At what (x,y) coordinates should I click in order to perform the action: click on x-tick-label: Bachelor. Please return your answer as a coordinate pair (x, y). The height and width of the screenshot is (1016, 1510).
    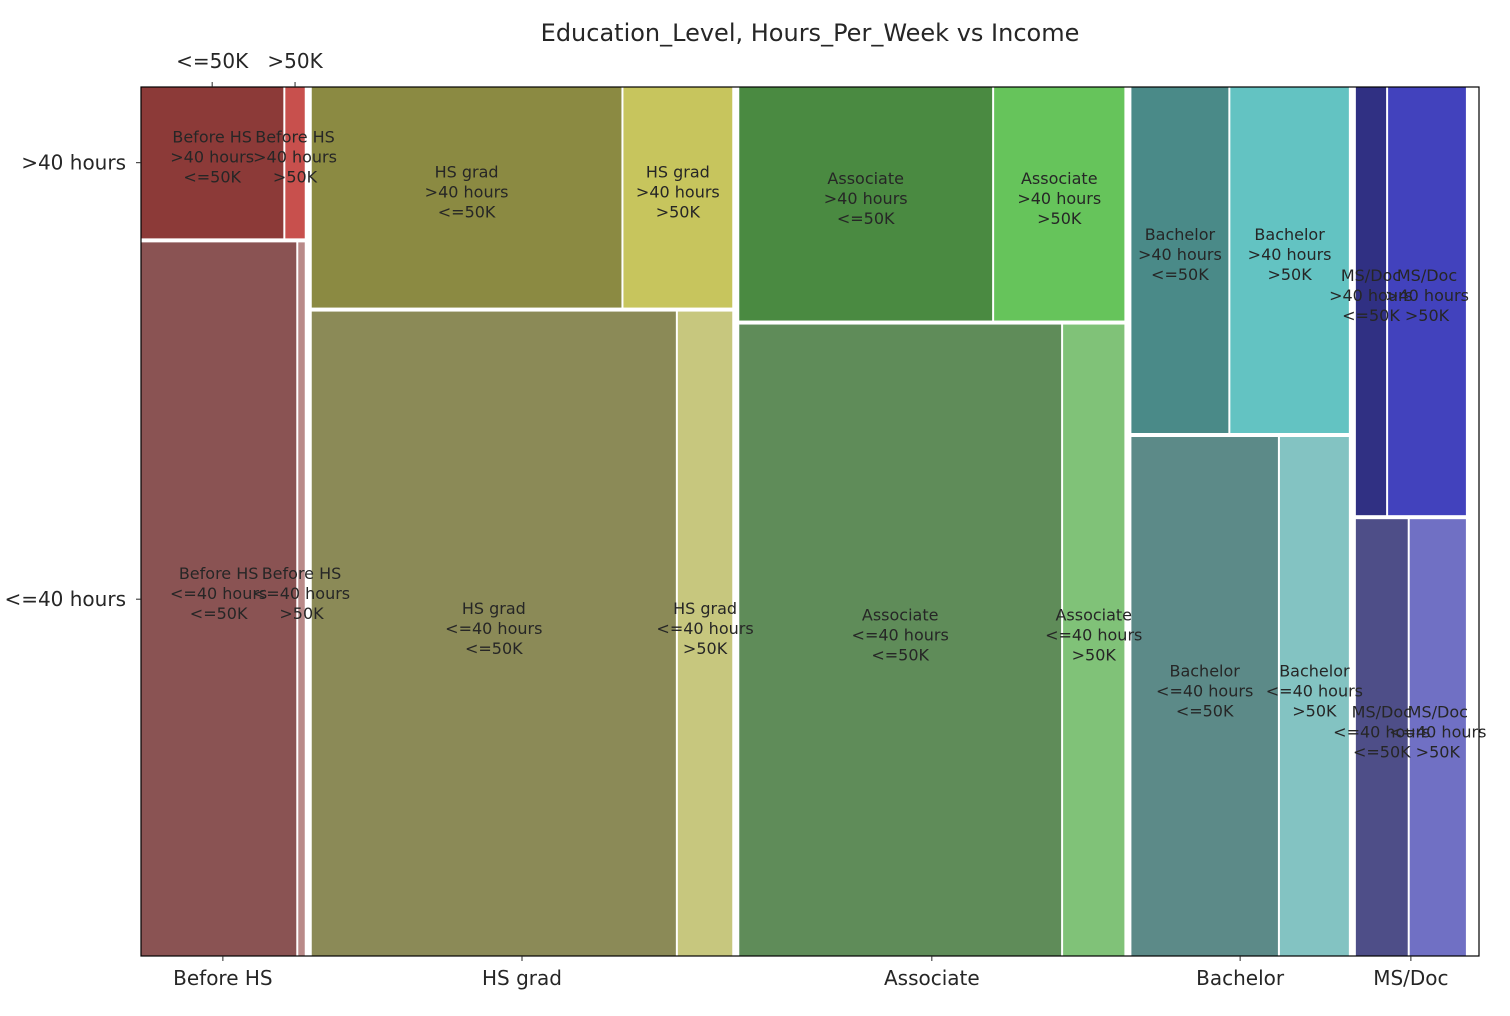
    Looking at the image, I should click on (1240, 978).